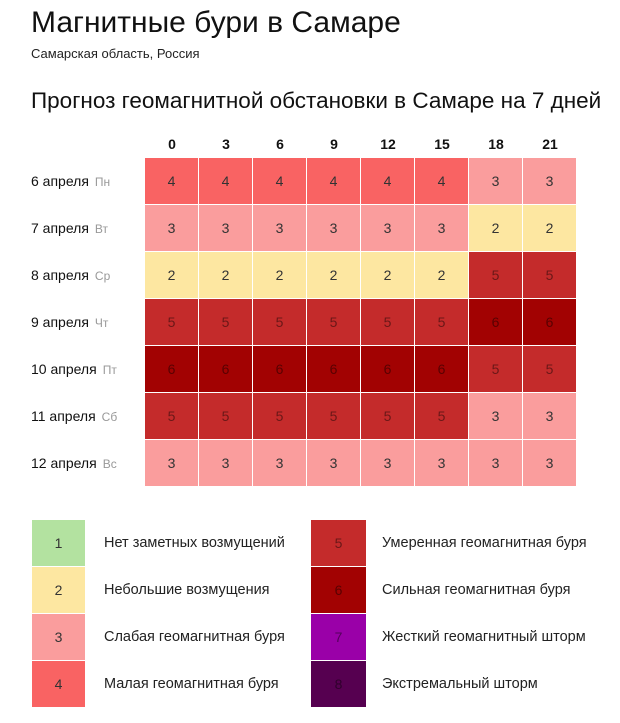 The width and height of the screenshot is (620, 723). I want to click on row-label: 9 апреля Чт, so click(69, 322).